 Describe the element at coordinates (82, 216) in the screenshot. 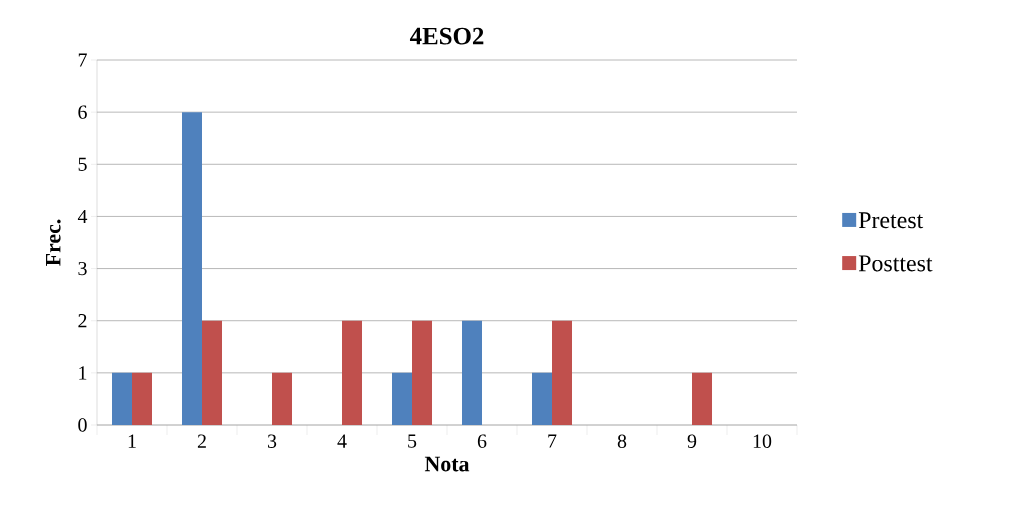

I see `y-tick-label: 4` at that location.